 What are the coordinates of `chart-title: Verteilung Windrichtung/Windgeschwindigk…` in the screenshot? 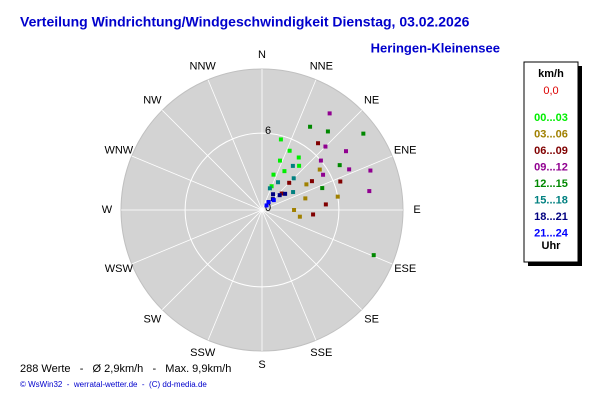 It's located at (245, 22).